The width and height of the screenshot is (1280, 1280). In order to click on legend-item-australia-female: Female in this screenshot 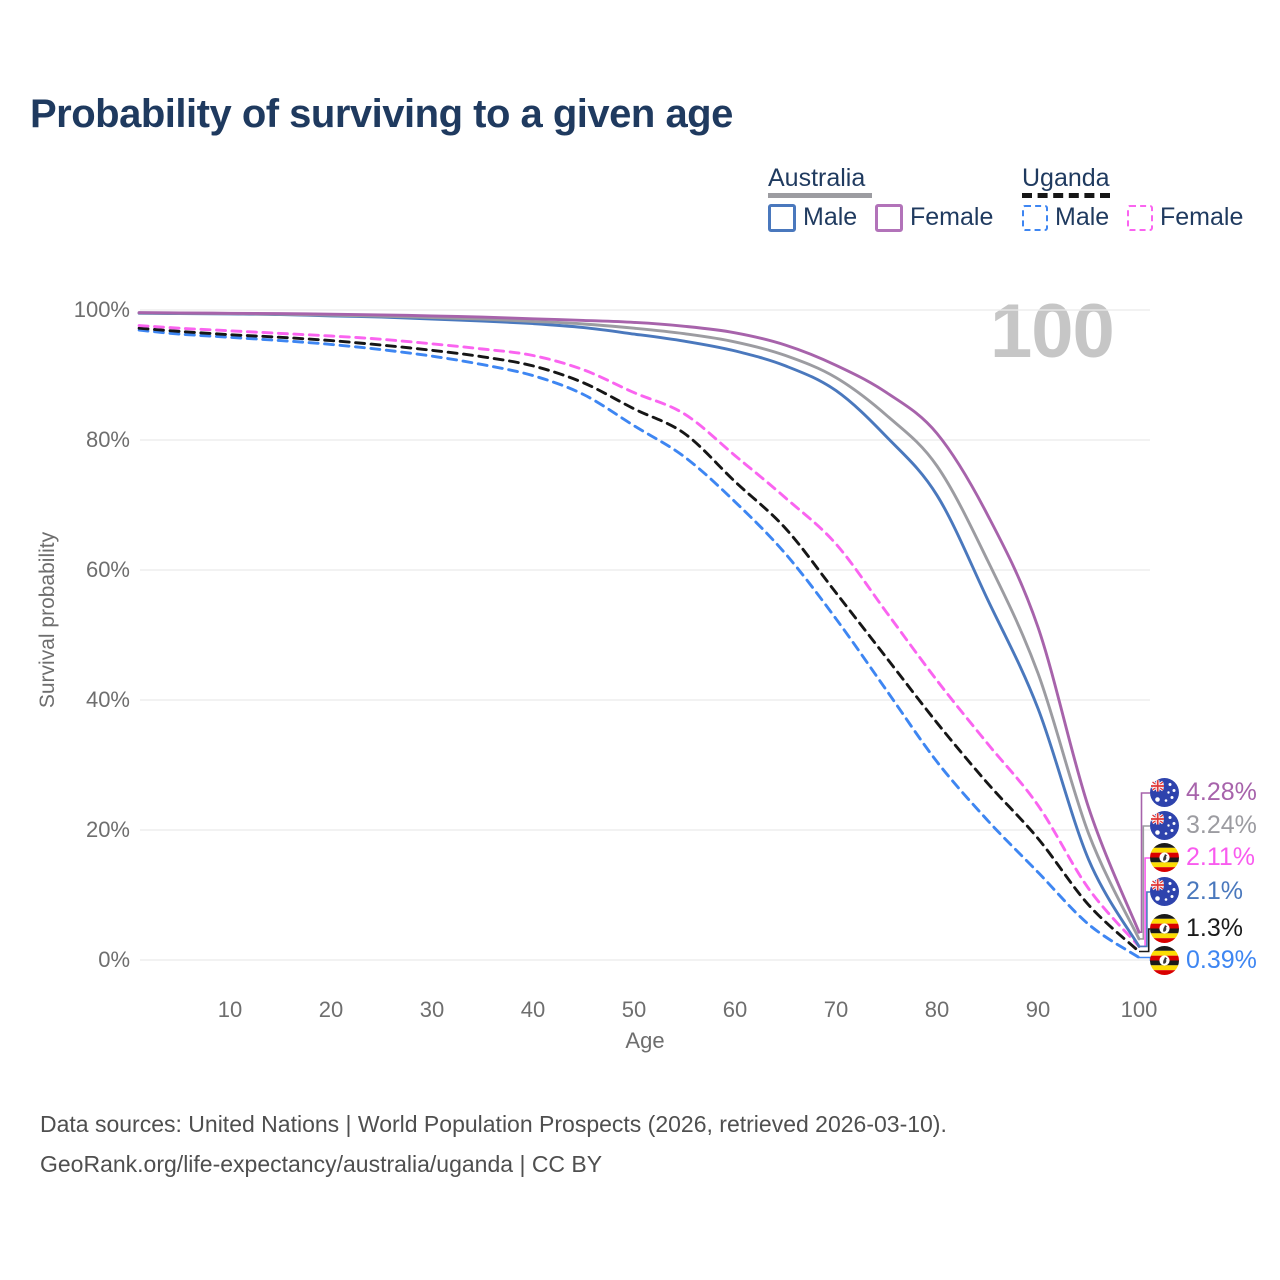, I will do `click(934, 217)`.